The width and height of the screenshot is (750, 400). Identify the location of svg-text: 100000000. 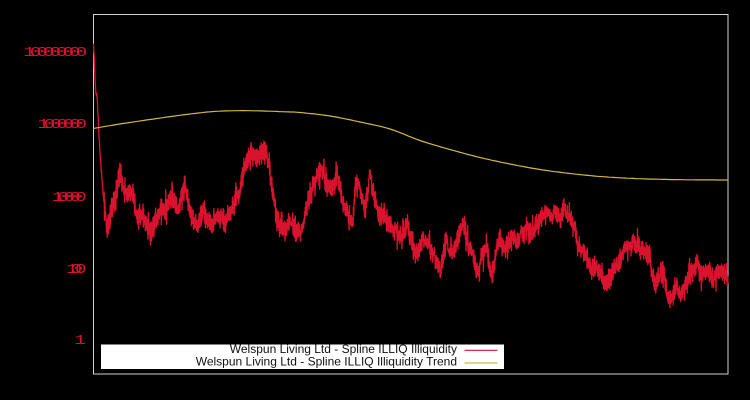
(55, 53).